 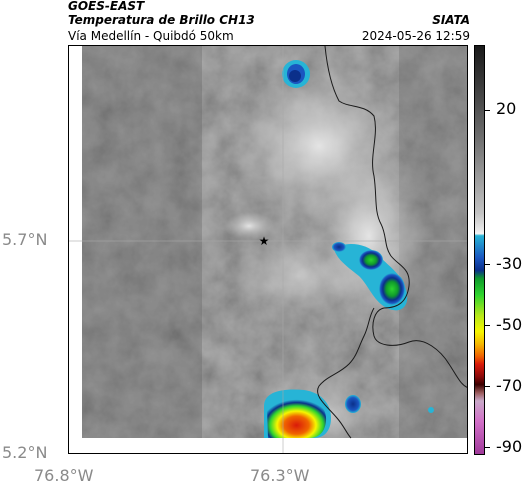 I want to click on no-data-strip-left, so click(x=75, y=249).